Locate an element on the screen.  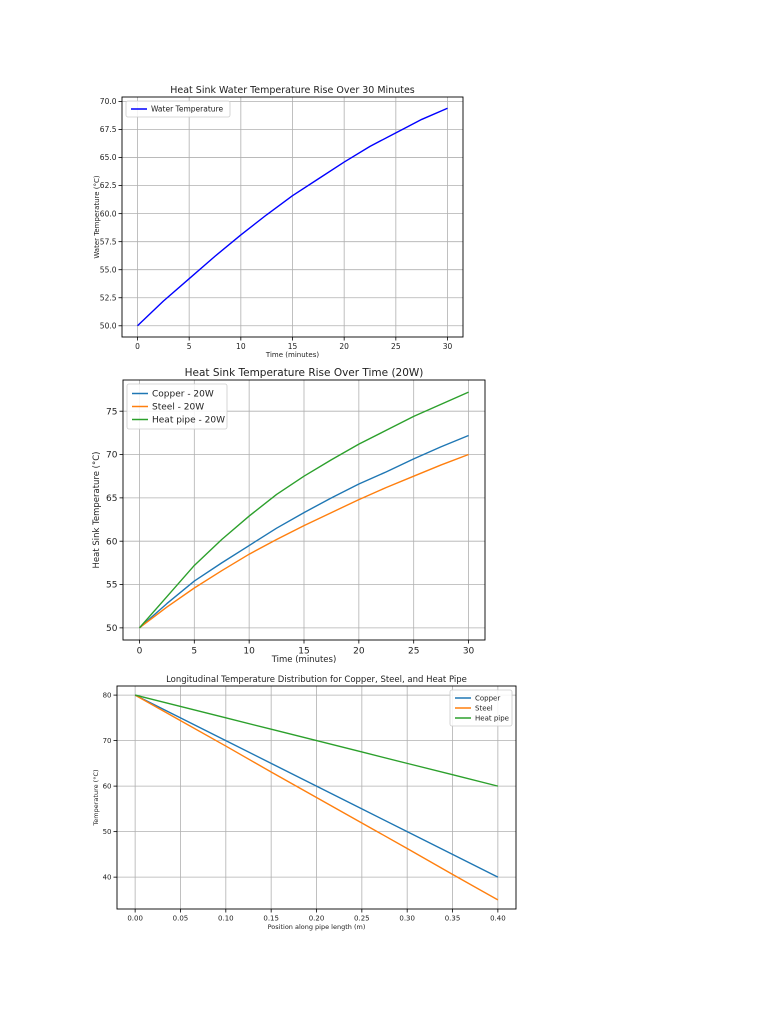
x-tick-label: 0.05 is located at coordinates (181, 919).